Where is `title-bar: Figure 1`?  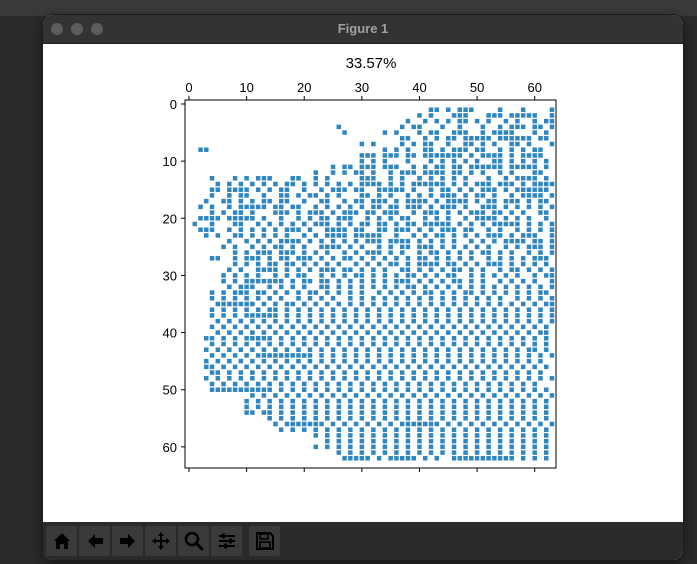 title-bar: Figure 1 is located at coordinates (363, 29).